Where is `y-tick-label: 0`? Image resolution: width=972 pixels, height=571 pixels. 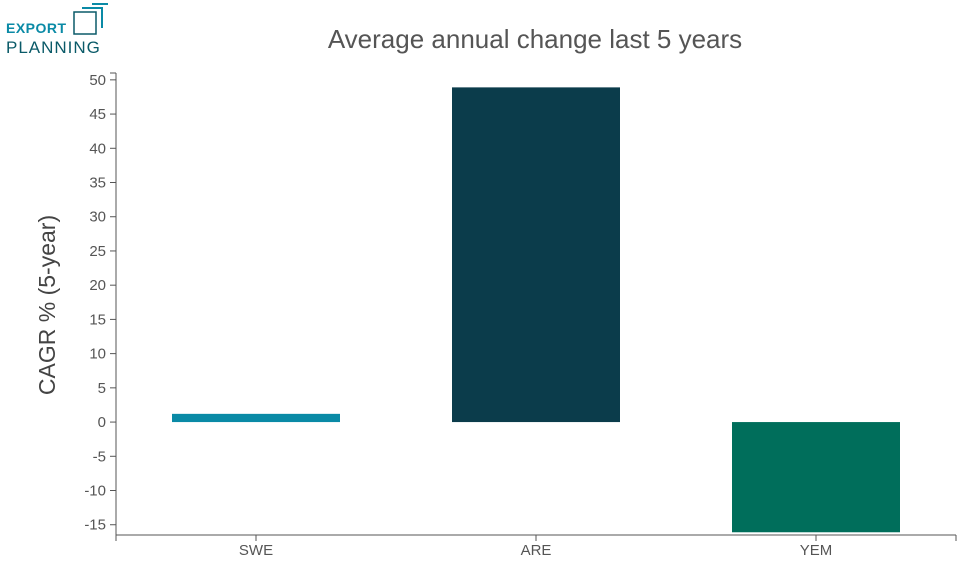
y-tick-label: 0 is located at coordinates (102, 422).